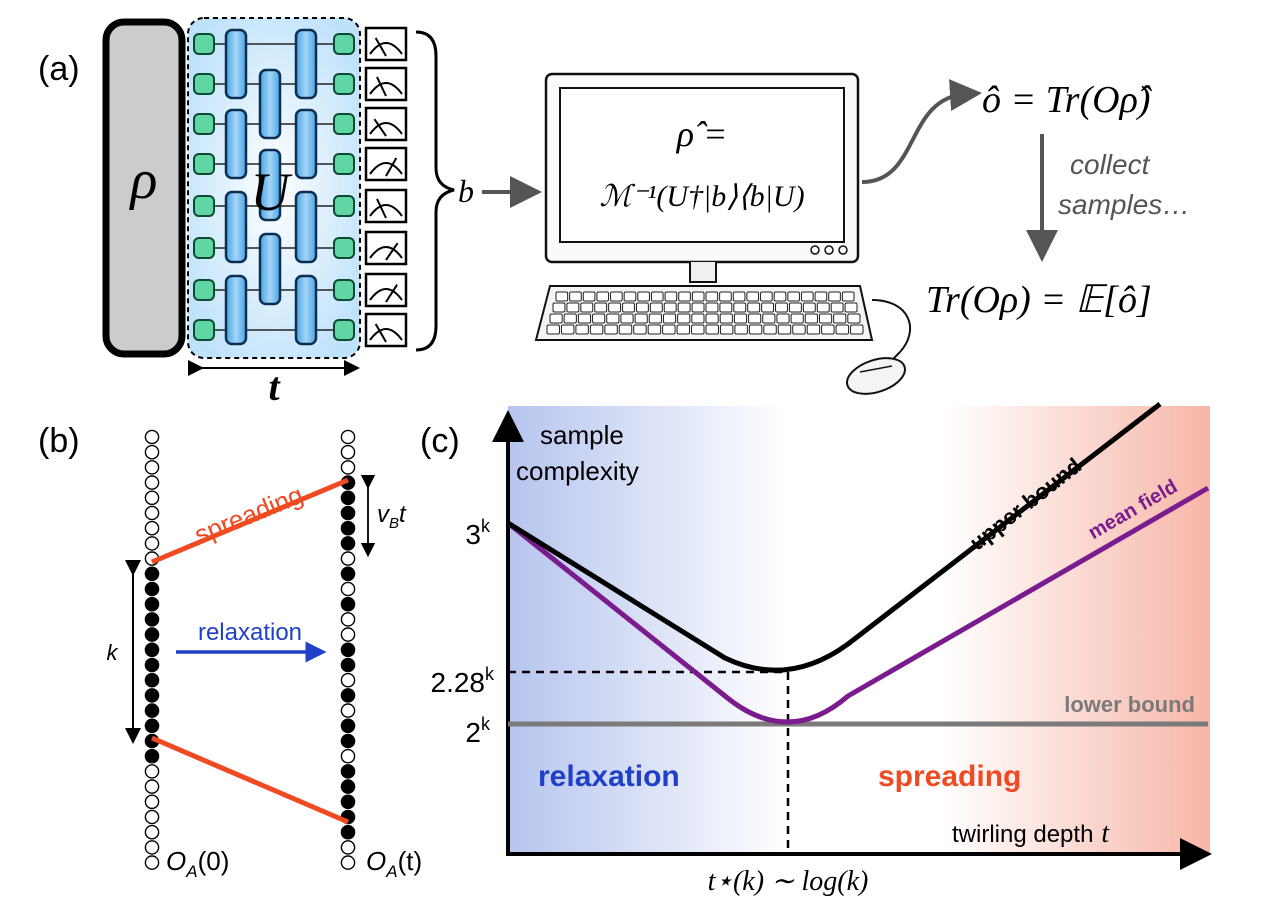 Image resolution: width=1264 pixels, height=910 pixels. I want to click on right-caption-arg: (t), so click(410, 861).